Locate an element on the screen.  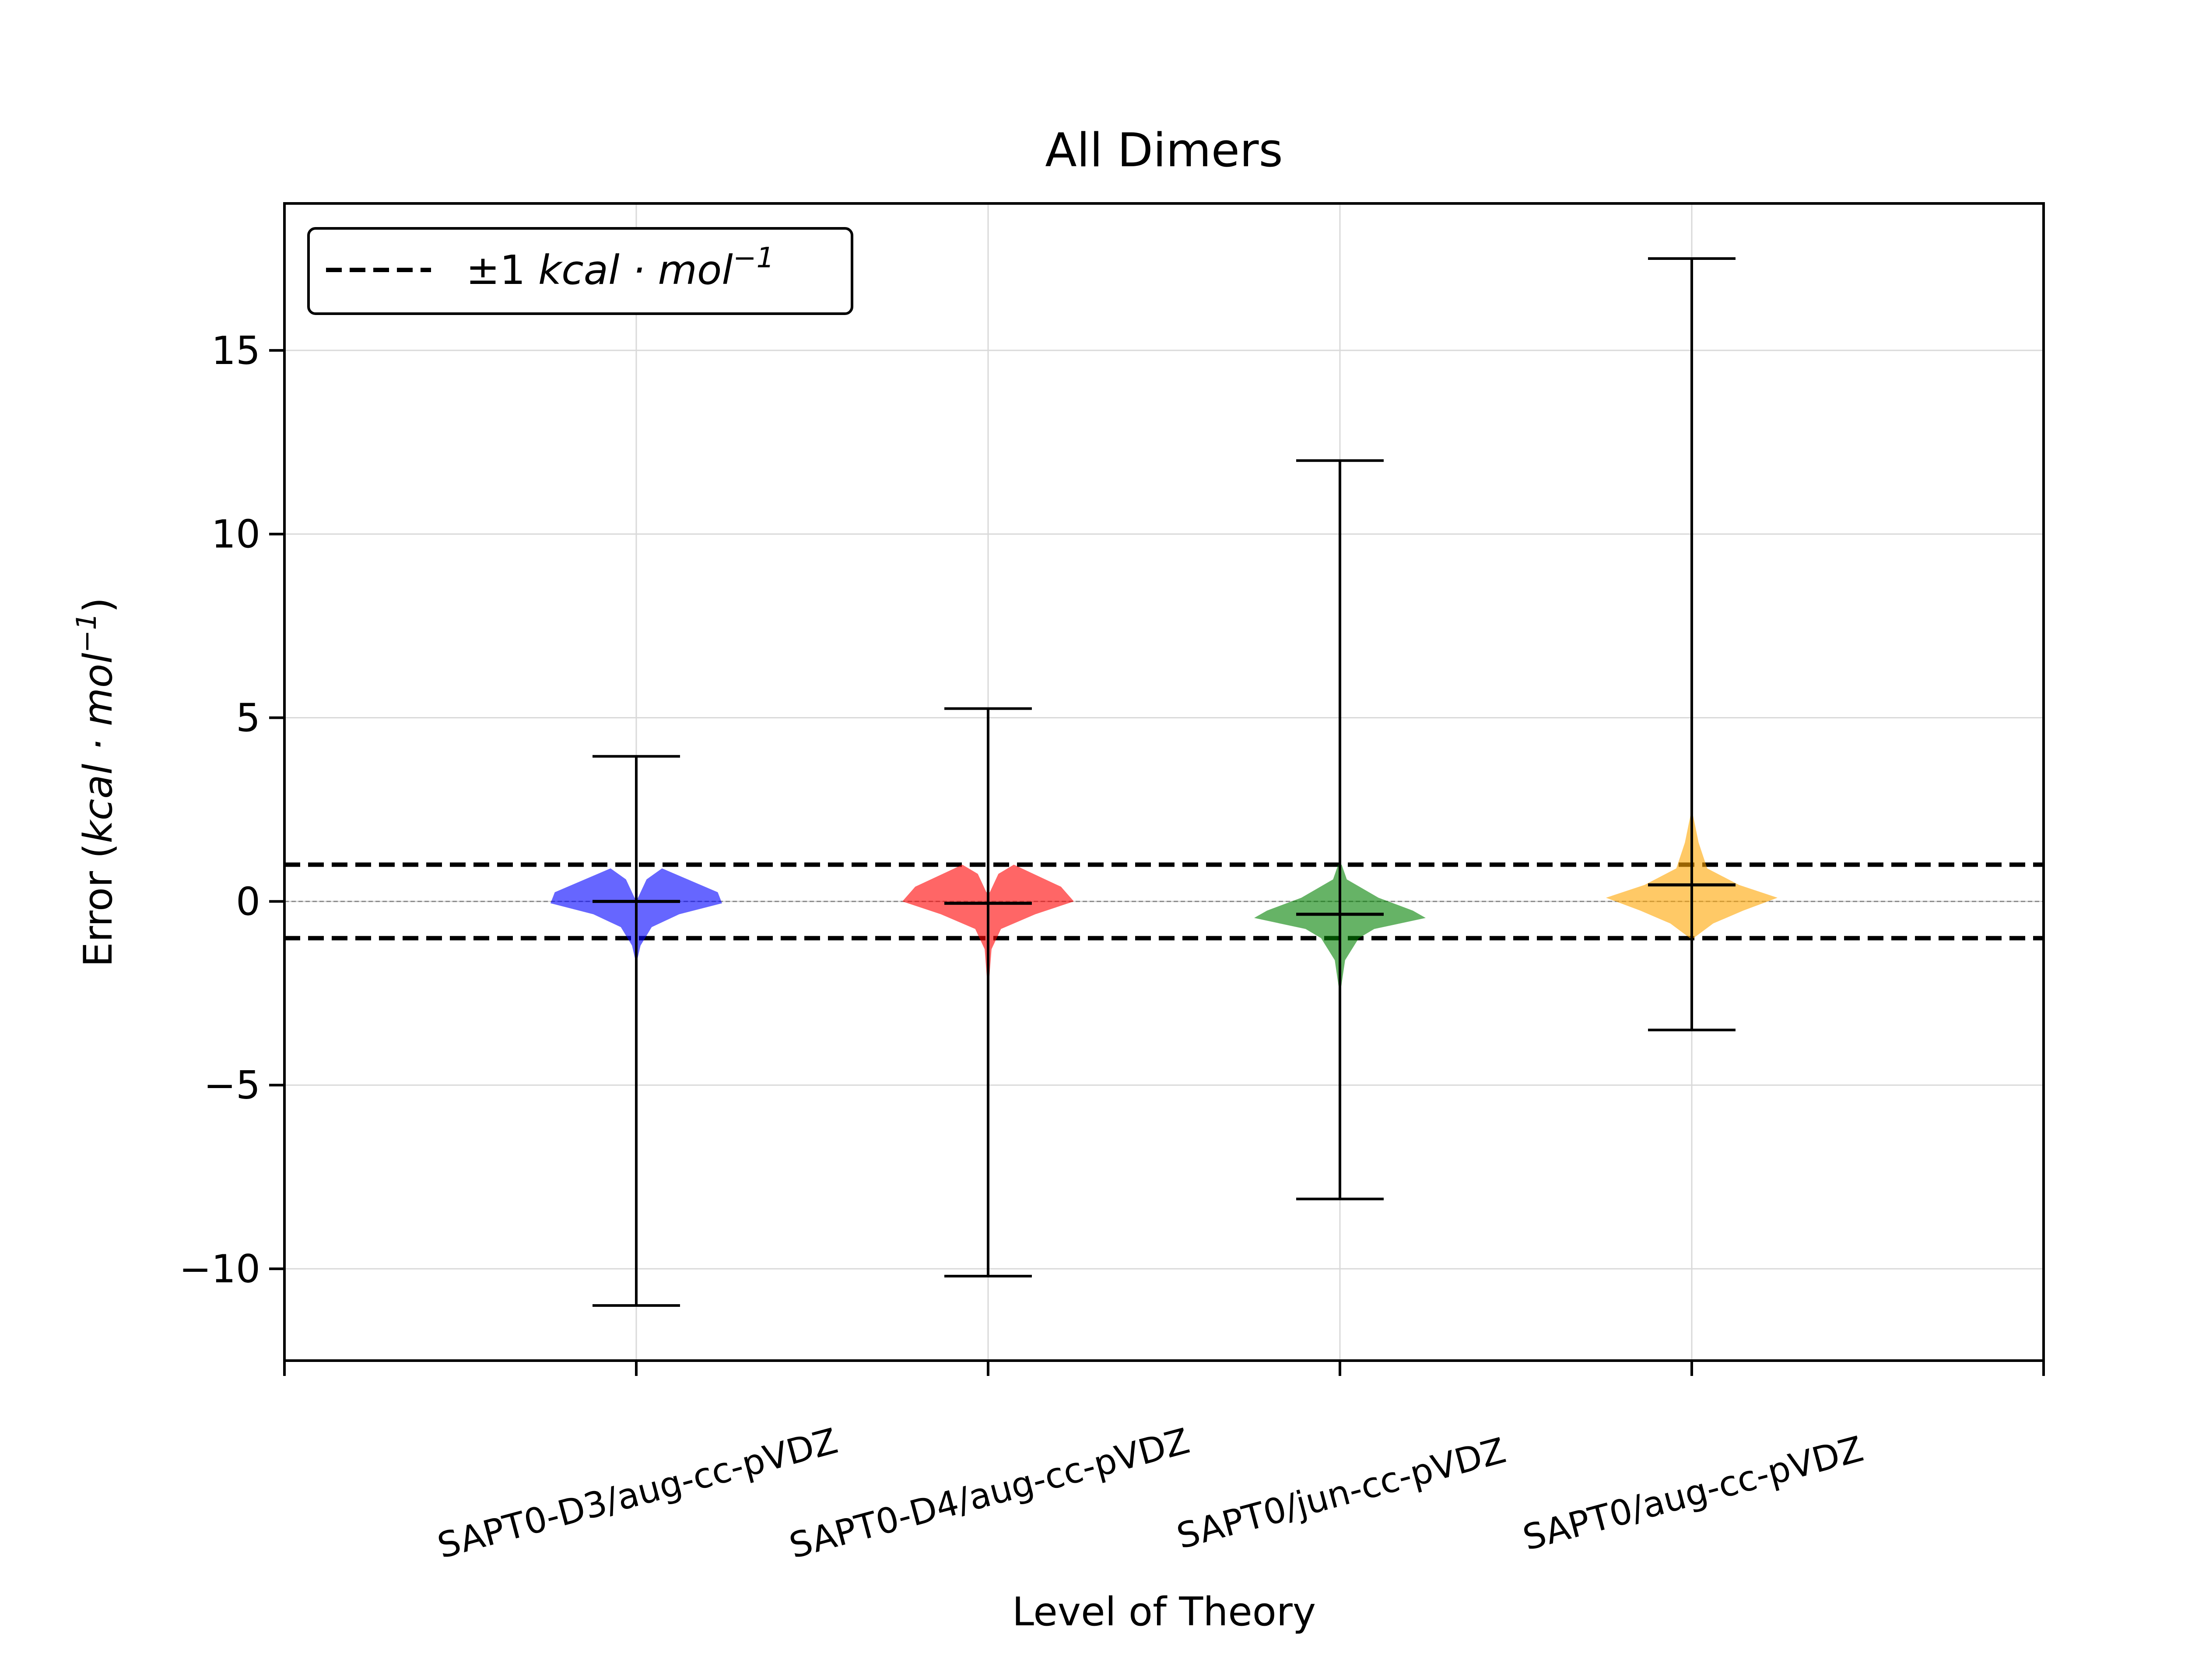
y-tick-label: −5 is located at coordinates (231, 1085).